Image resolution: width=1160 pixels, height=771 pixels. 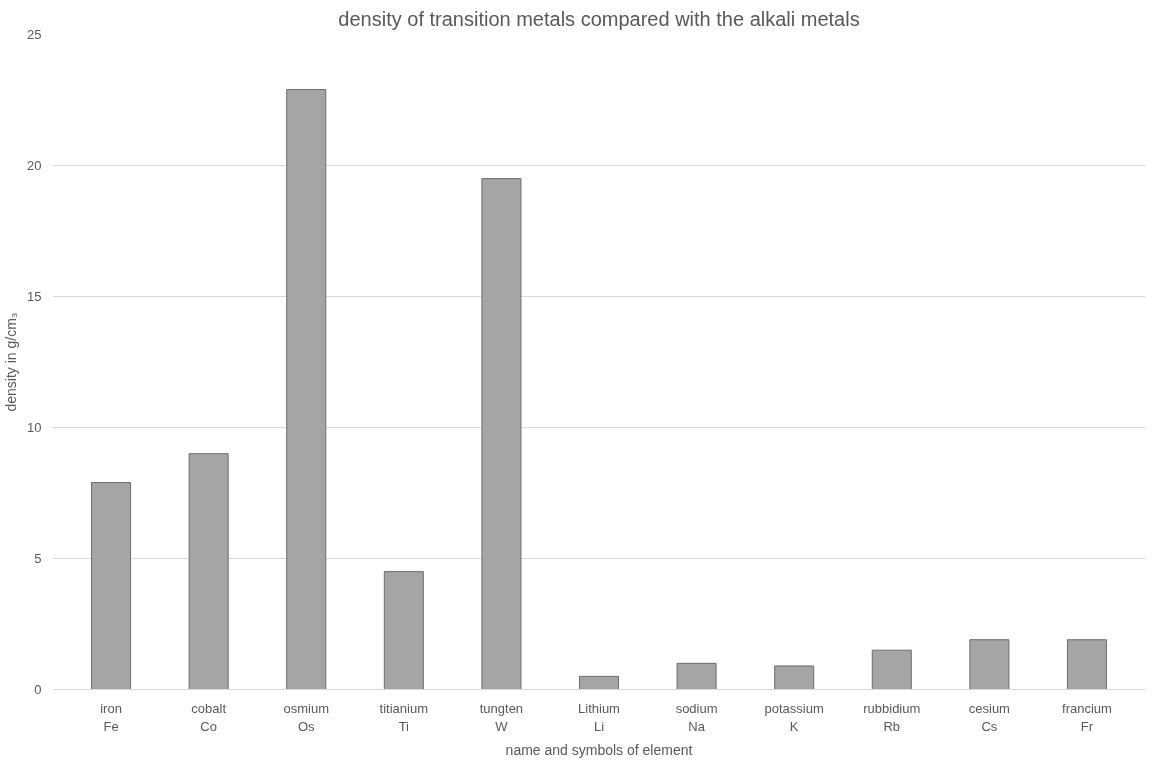 I want to click on y-tick-label: 10, so click(x=34, y=427).